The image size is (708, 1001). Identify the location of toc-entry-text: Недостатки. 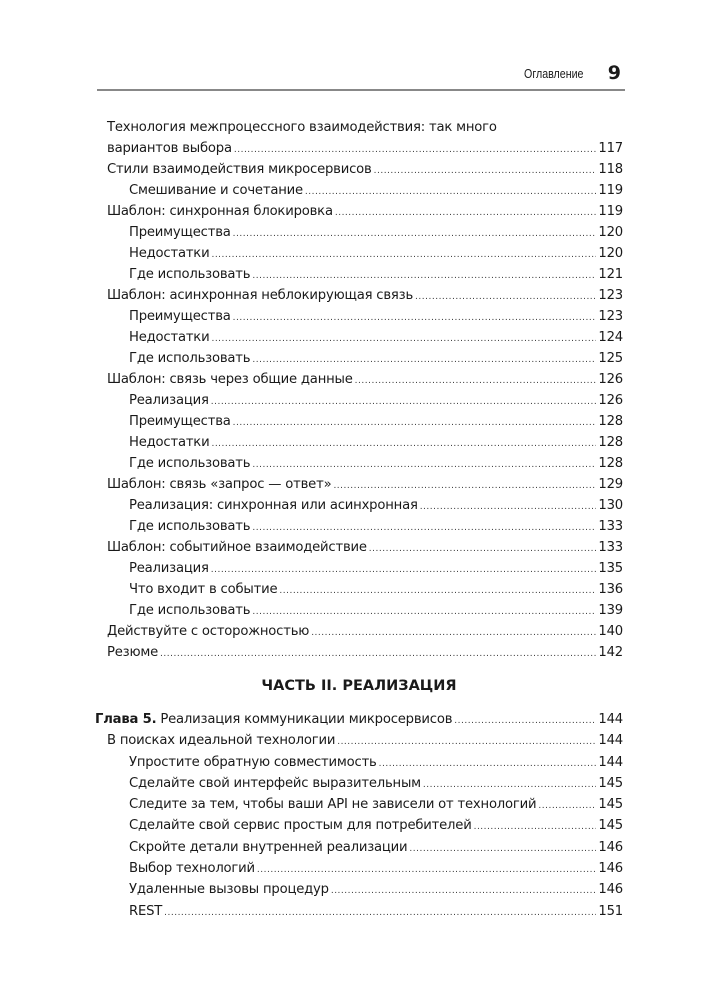
(169, 442).